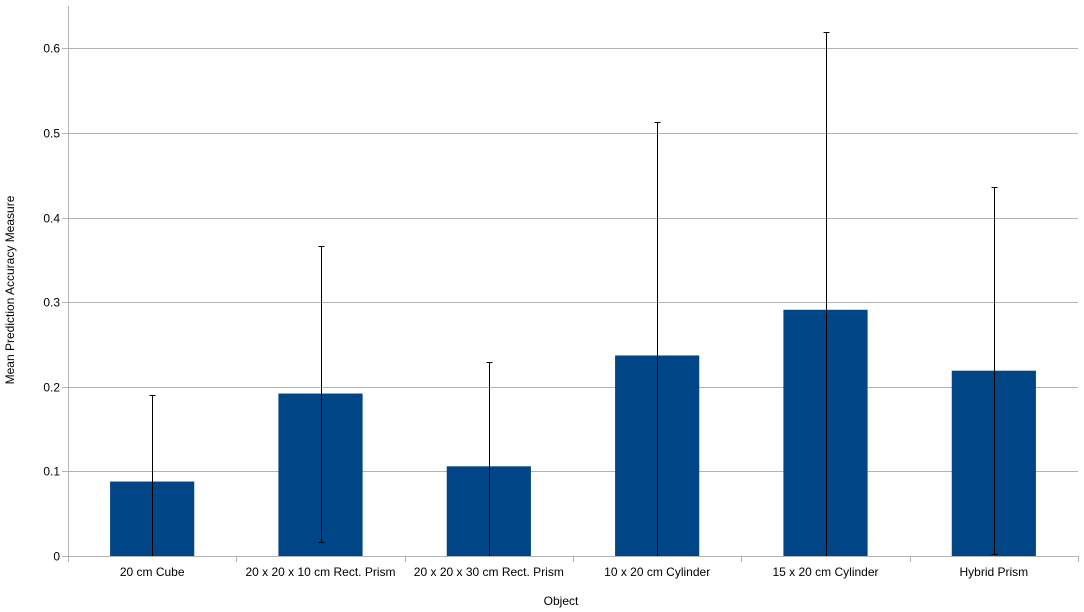  What do you see at coordinates (561, 601) in the screenshot?
I see `x-axis-title: Object` at bounding box center [561, 601].